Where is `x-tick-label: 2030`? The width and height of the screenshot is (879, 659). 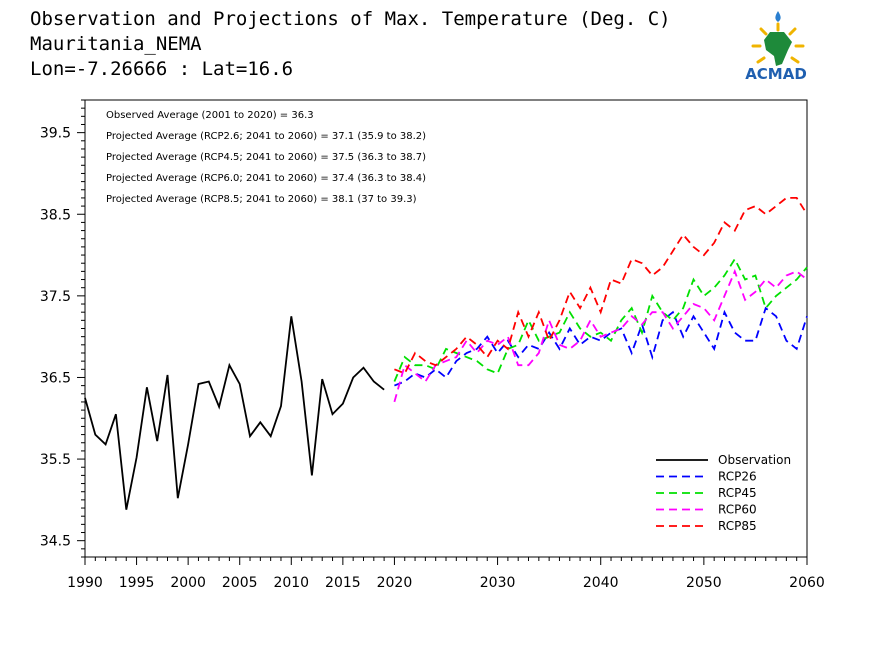
x-tick-label: 2030 is located at coordinates (498, 583).